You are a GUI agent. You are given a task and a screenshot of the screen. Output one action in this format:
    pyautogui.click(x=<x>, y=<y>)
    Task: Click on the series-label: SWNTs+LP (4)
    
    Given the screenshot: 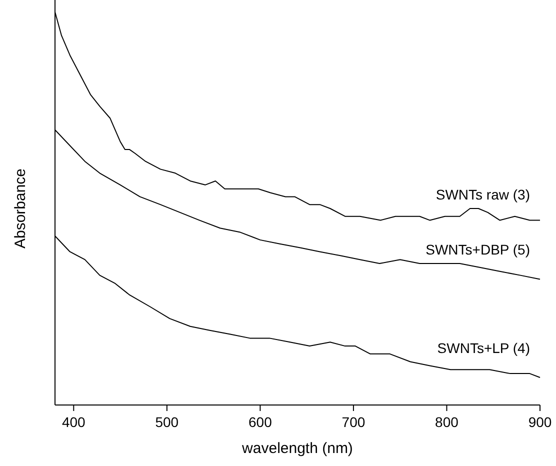 What is the action you would take?
    pyautogui.click(x=483, y=348)
    